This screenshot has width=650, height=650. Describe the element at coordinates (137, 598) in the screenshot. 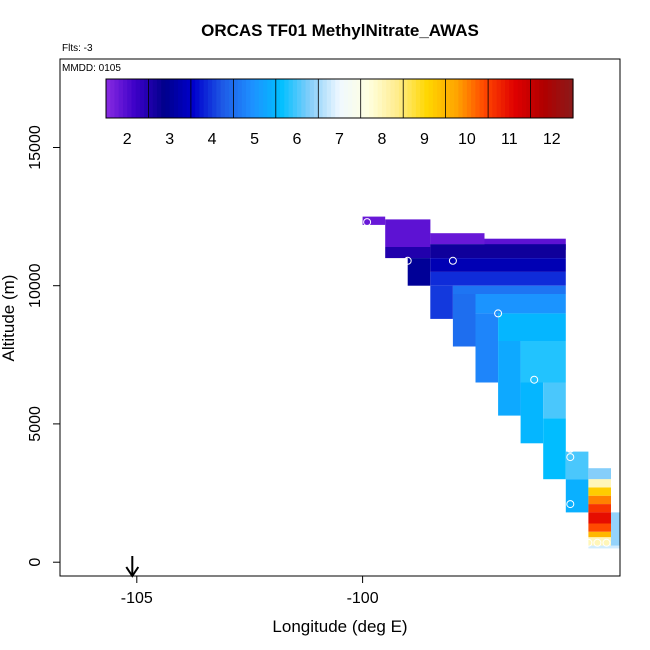

I see `x-tick-label: -105` at that location.